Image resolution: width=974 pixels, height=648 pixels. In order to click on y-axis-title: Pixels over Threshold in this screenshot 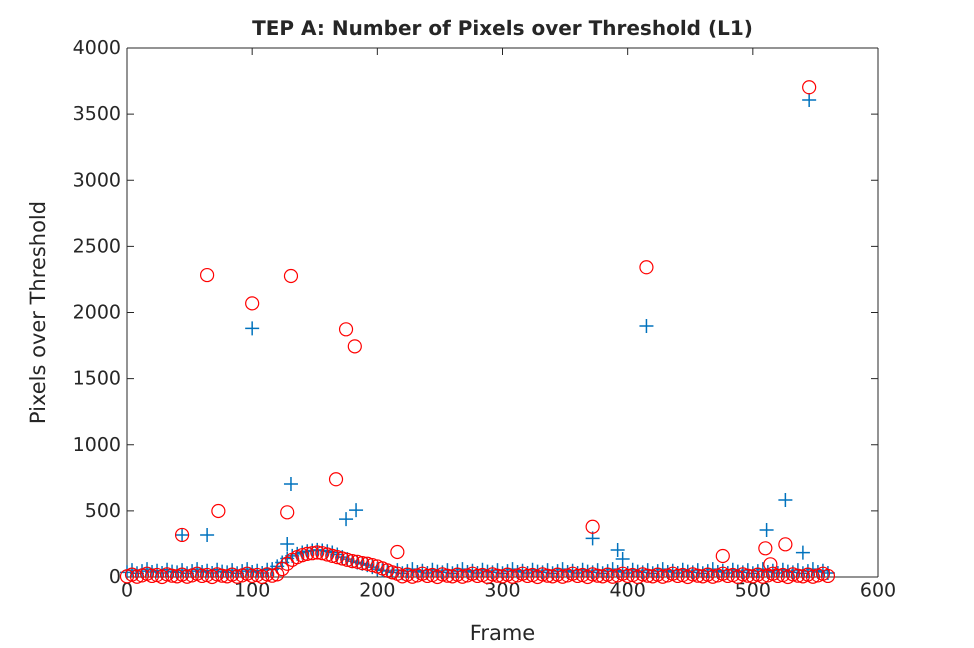, I will do `click(38, 312)`.